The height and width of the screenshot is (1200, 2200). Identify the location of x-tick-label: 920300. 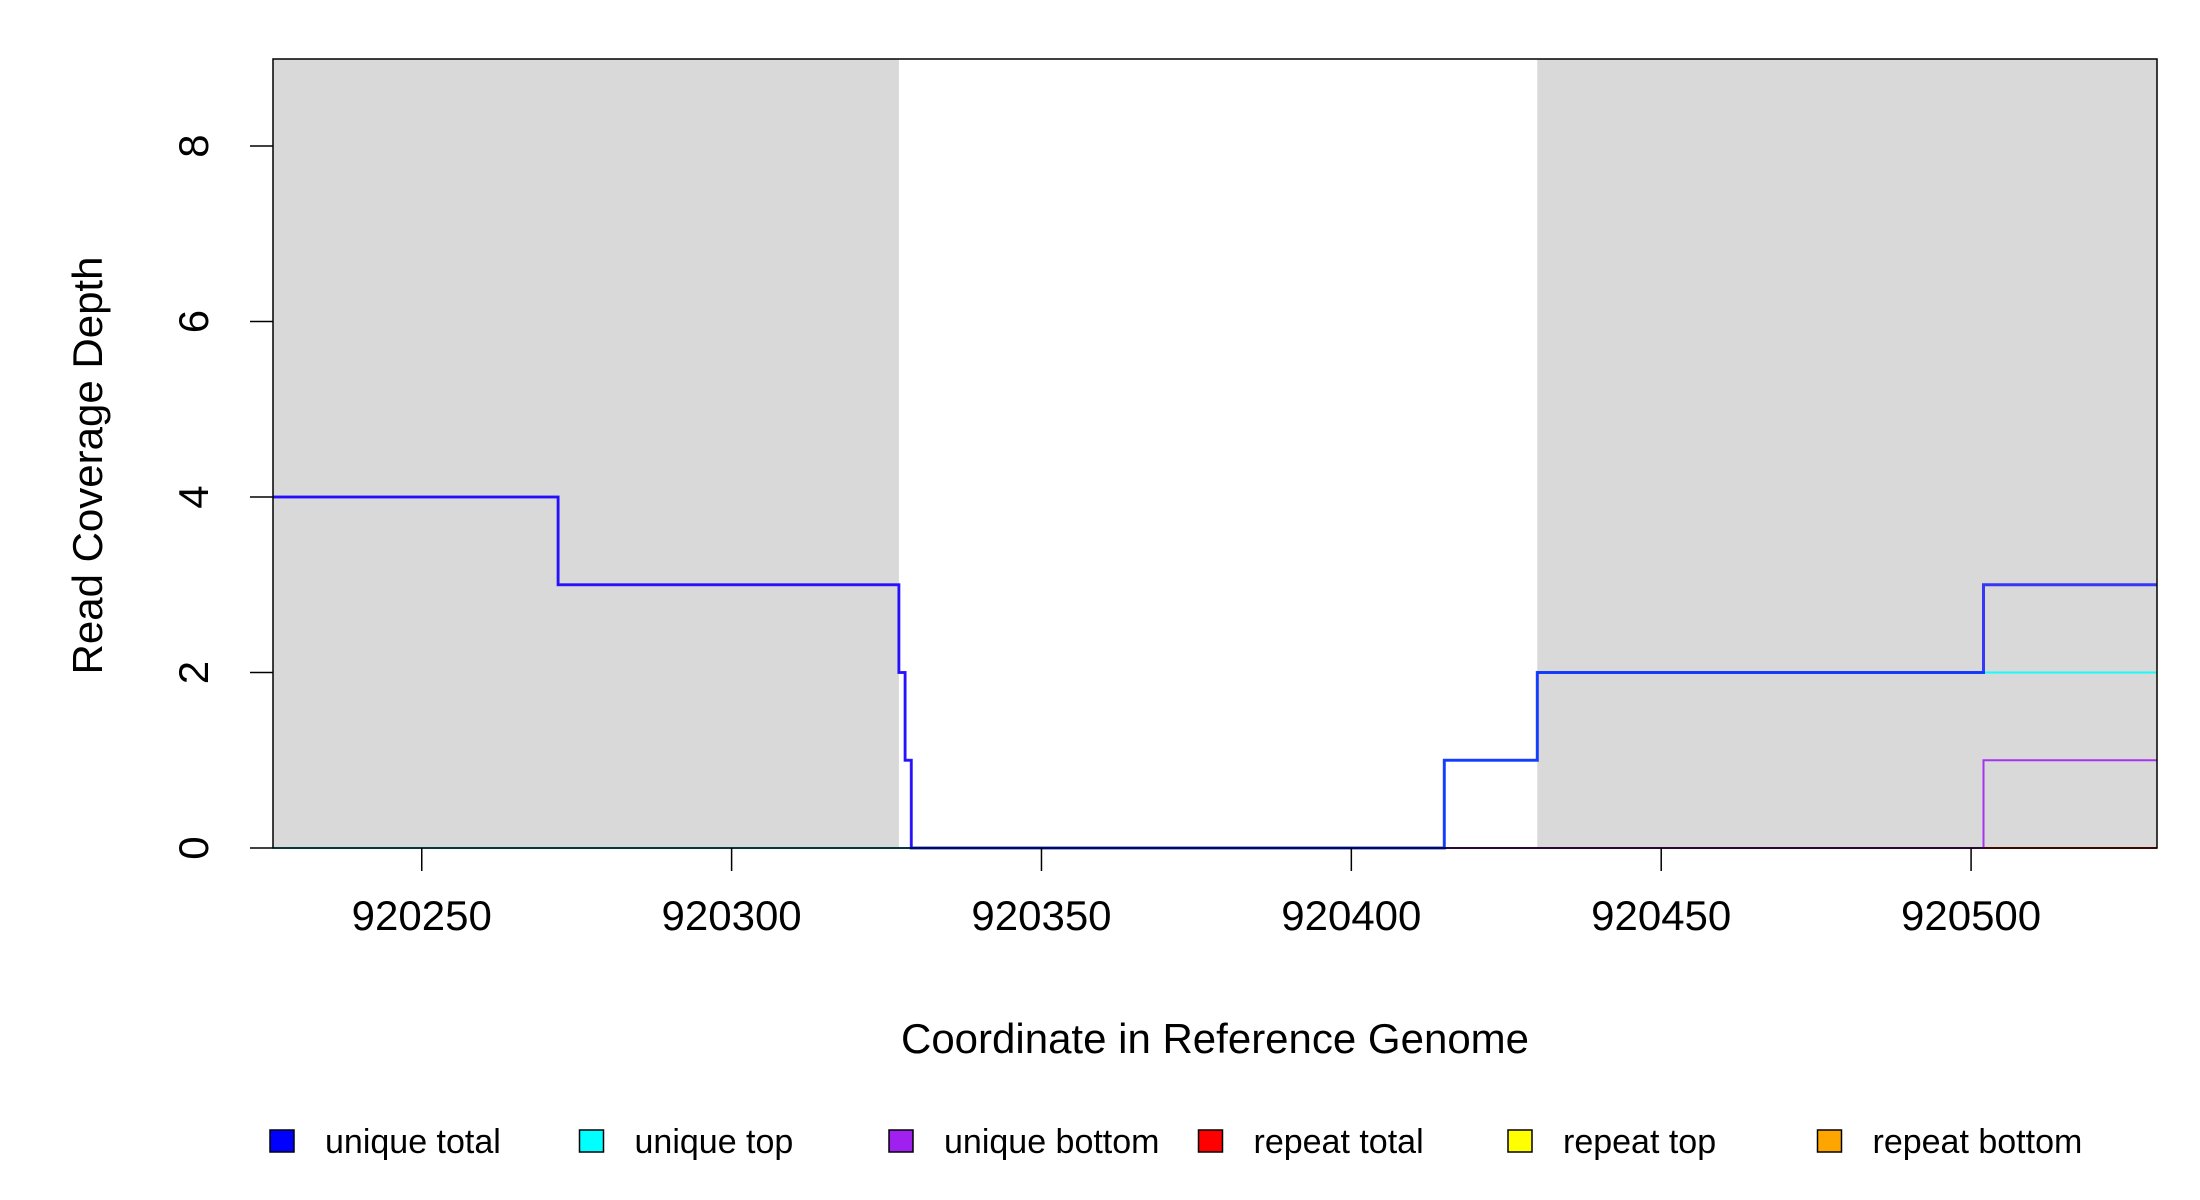
(732, 915).